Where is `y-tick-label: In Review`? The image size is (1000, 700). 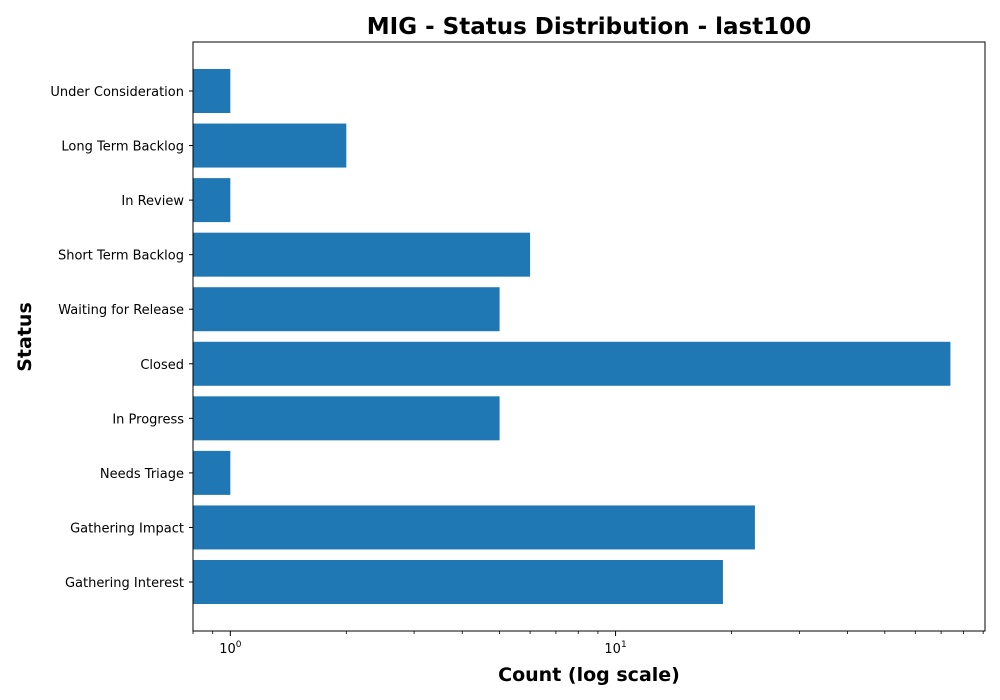
y-tick-label: In Review is located at coordinates (152, 201).